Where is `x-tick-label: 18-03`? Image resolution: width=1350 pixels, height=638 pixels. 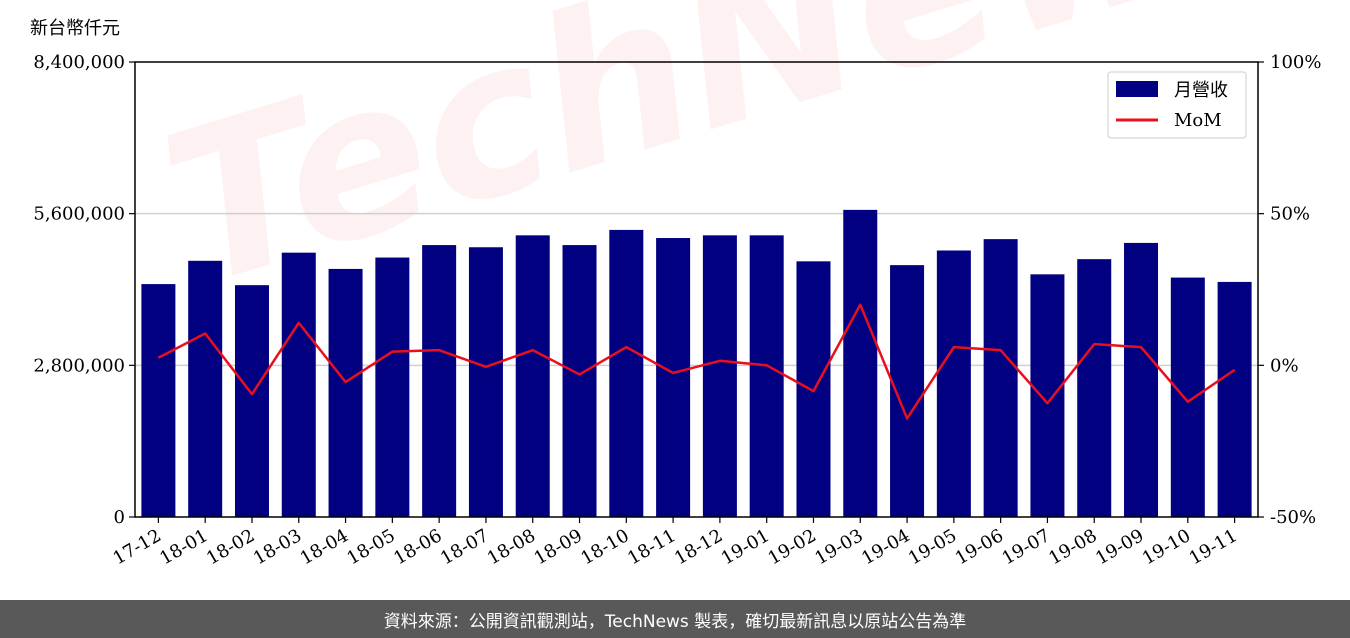 x-tick-label: 18-03 is located at coordinates (277, 547).